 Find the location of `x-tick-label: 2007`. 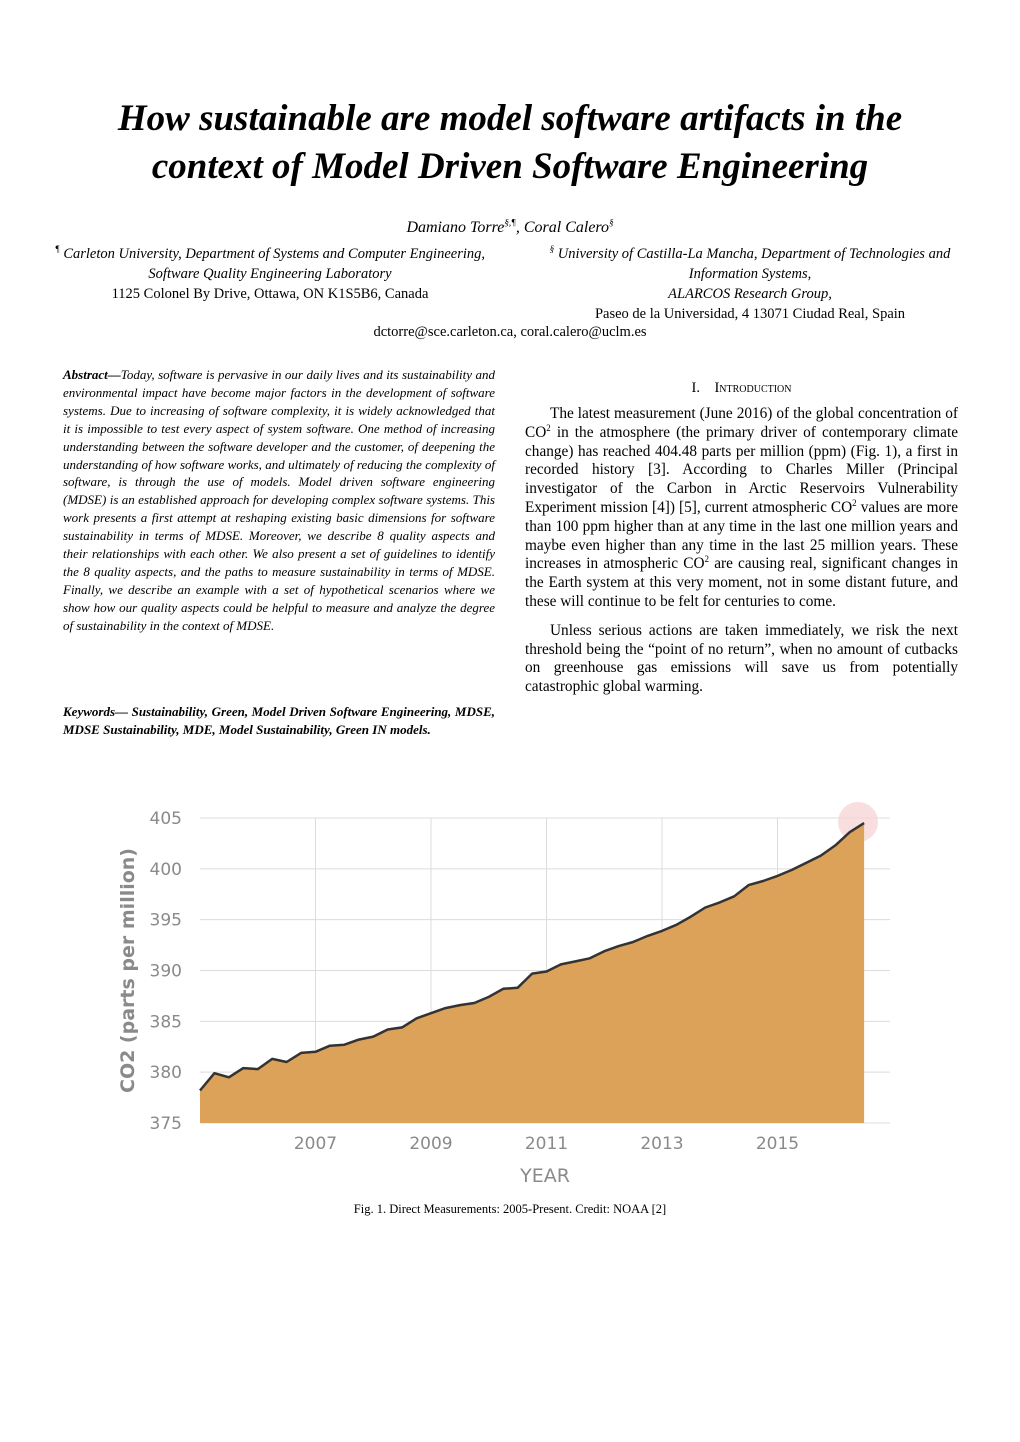

x-tick-label: 2007 is located at coordinates (315, 1144).